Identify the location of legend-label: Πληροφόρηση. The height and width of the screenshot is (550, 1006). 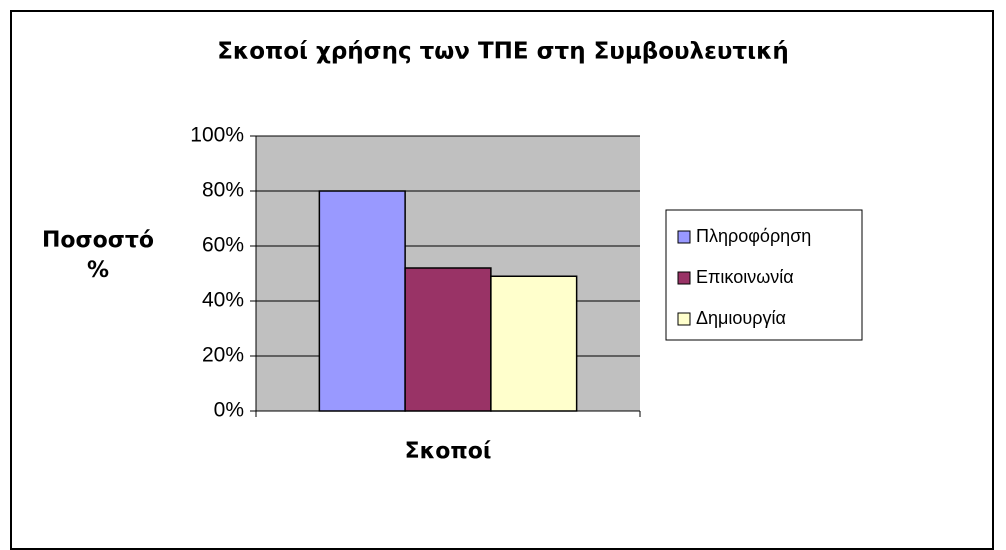
(753, 236).